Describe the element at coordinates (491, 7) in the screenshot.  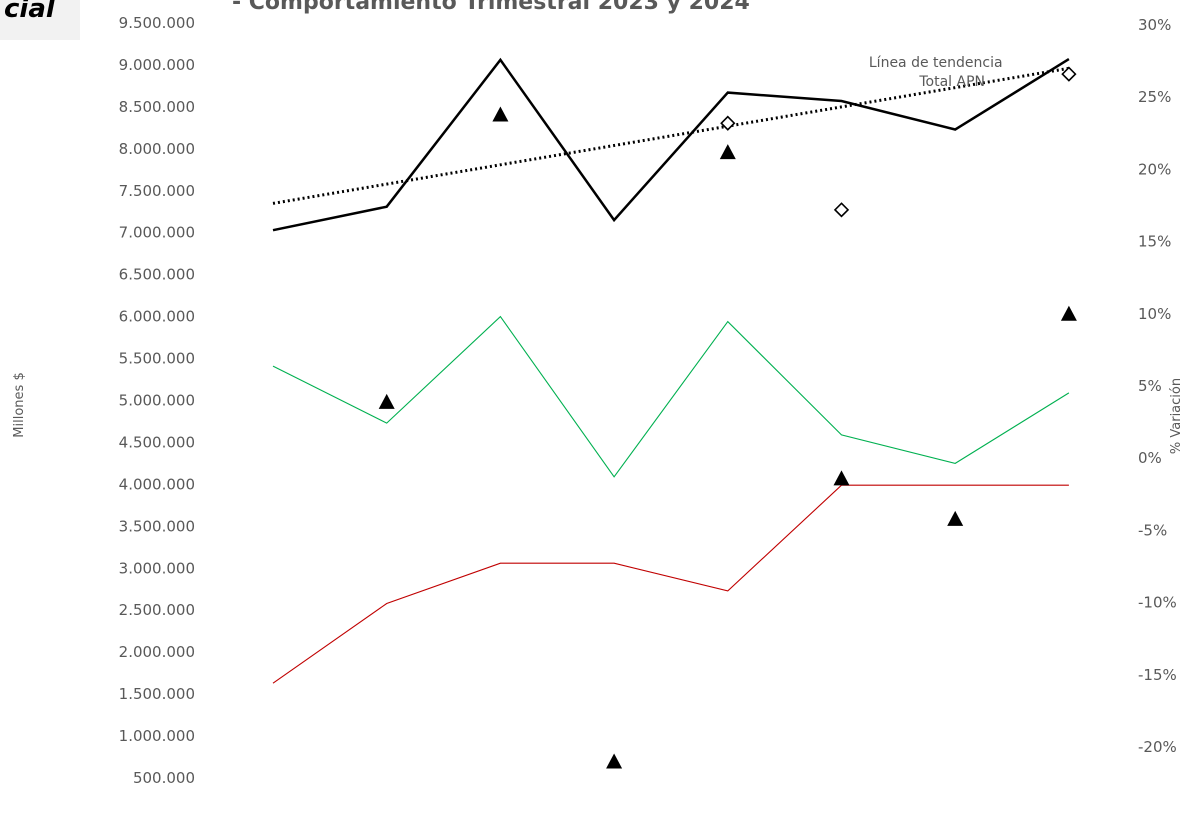
I see `chart-title: - Comportamiento Trimestral 2023 y 2024` at that location.